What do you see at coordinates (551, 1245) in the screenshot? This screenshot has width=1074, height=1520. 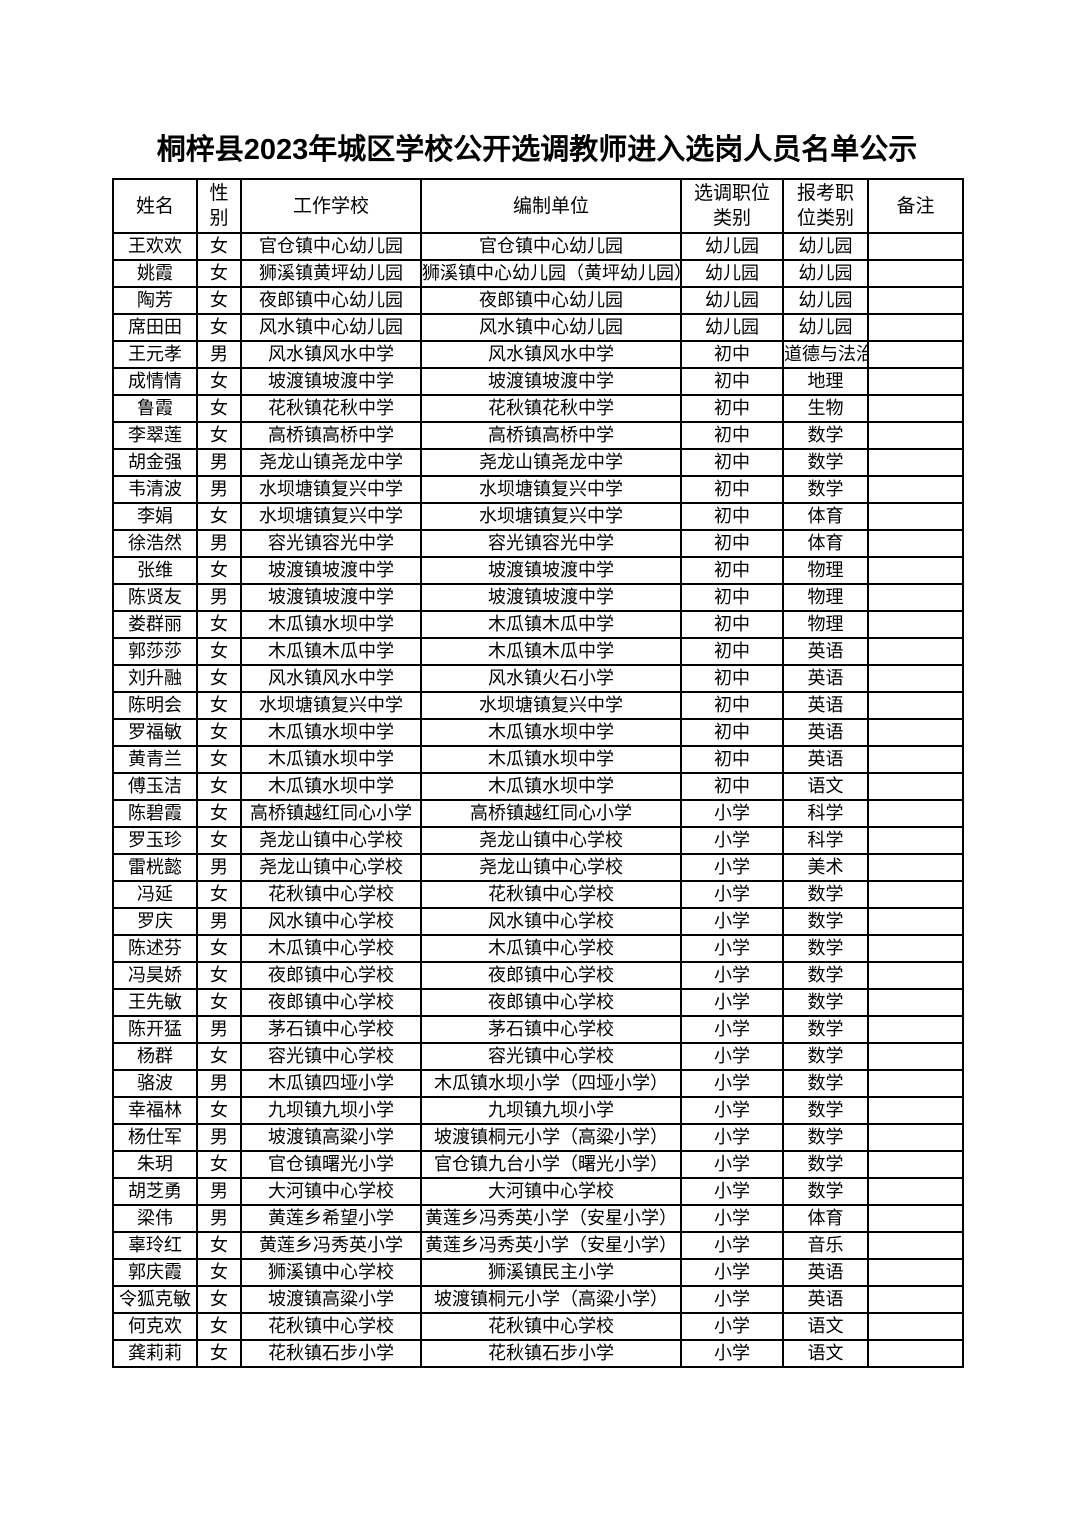 I see `establishment-unit-cell: 黄莲乡冯秀英小学（安星小学）` at bounding box center [551, 1245].